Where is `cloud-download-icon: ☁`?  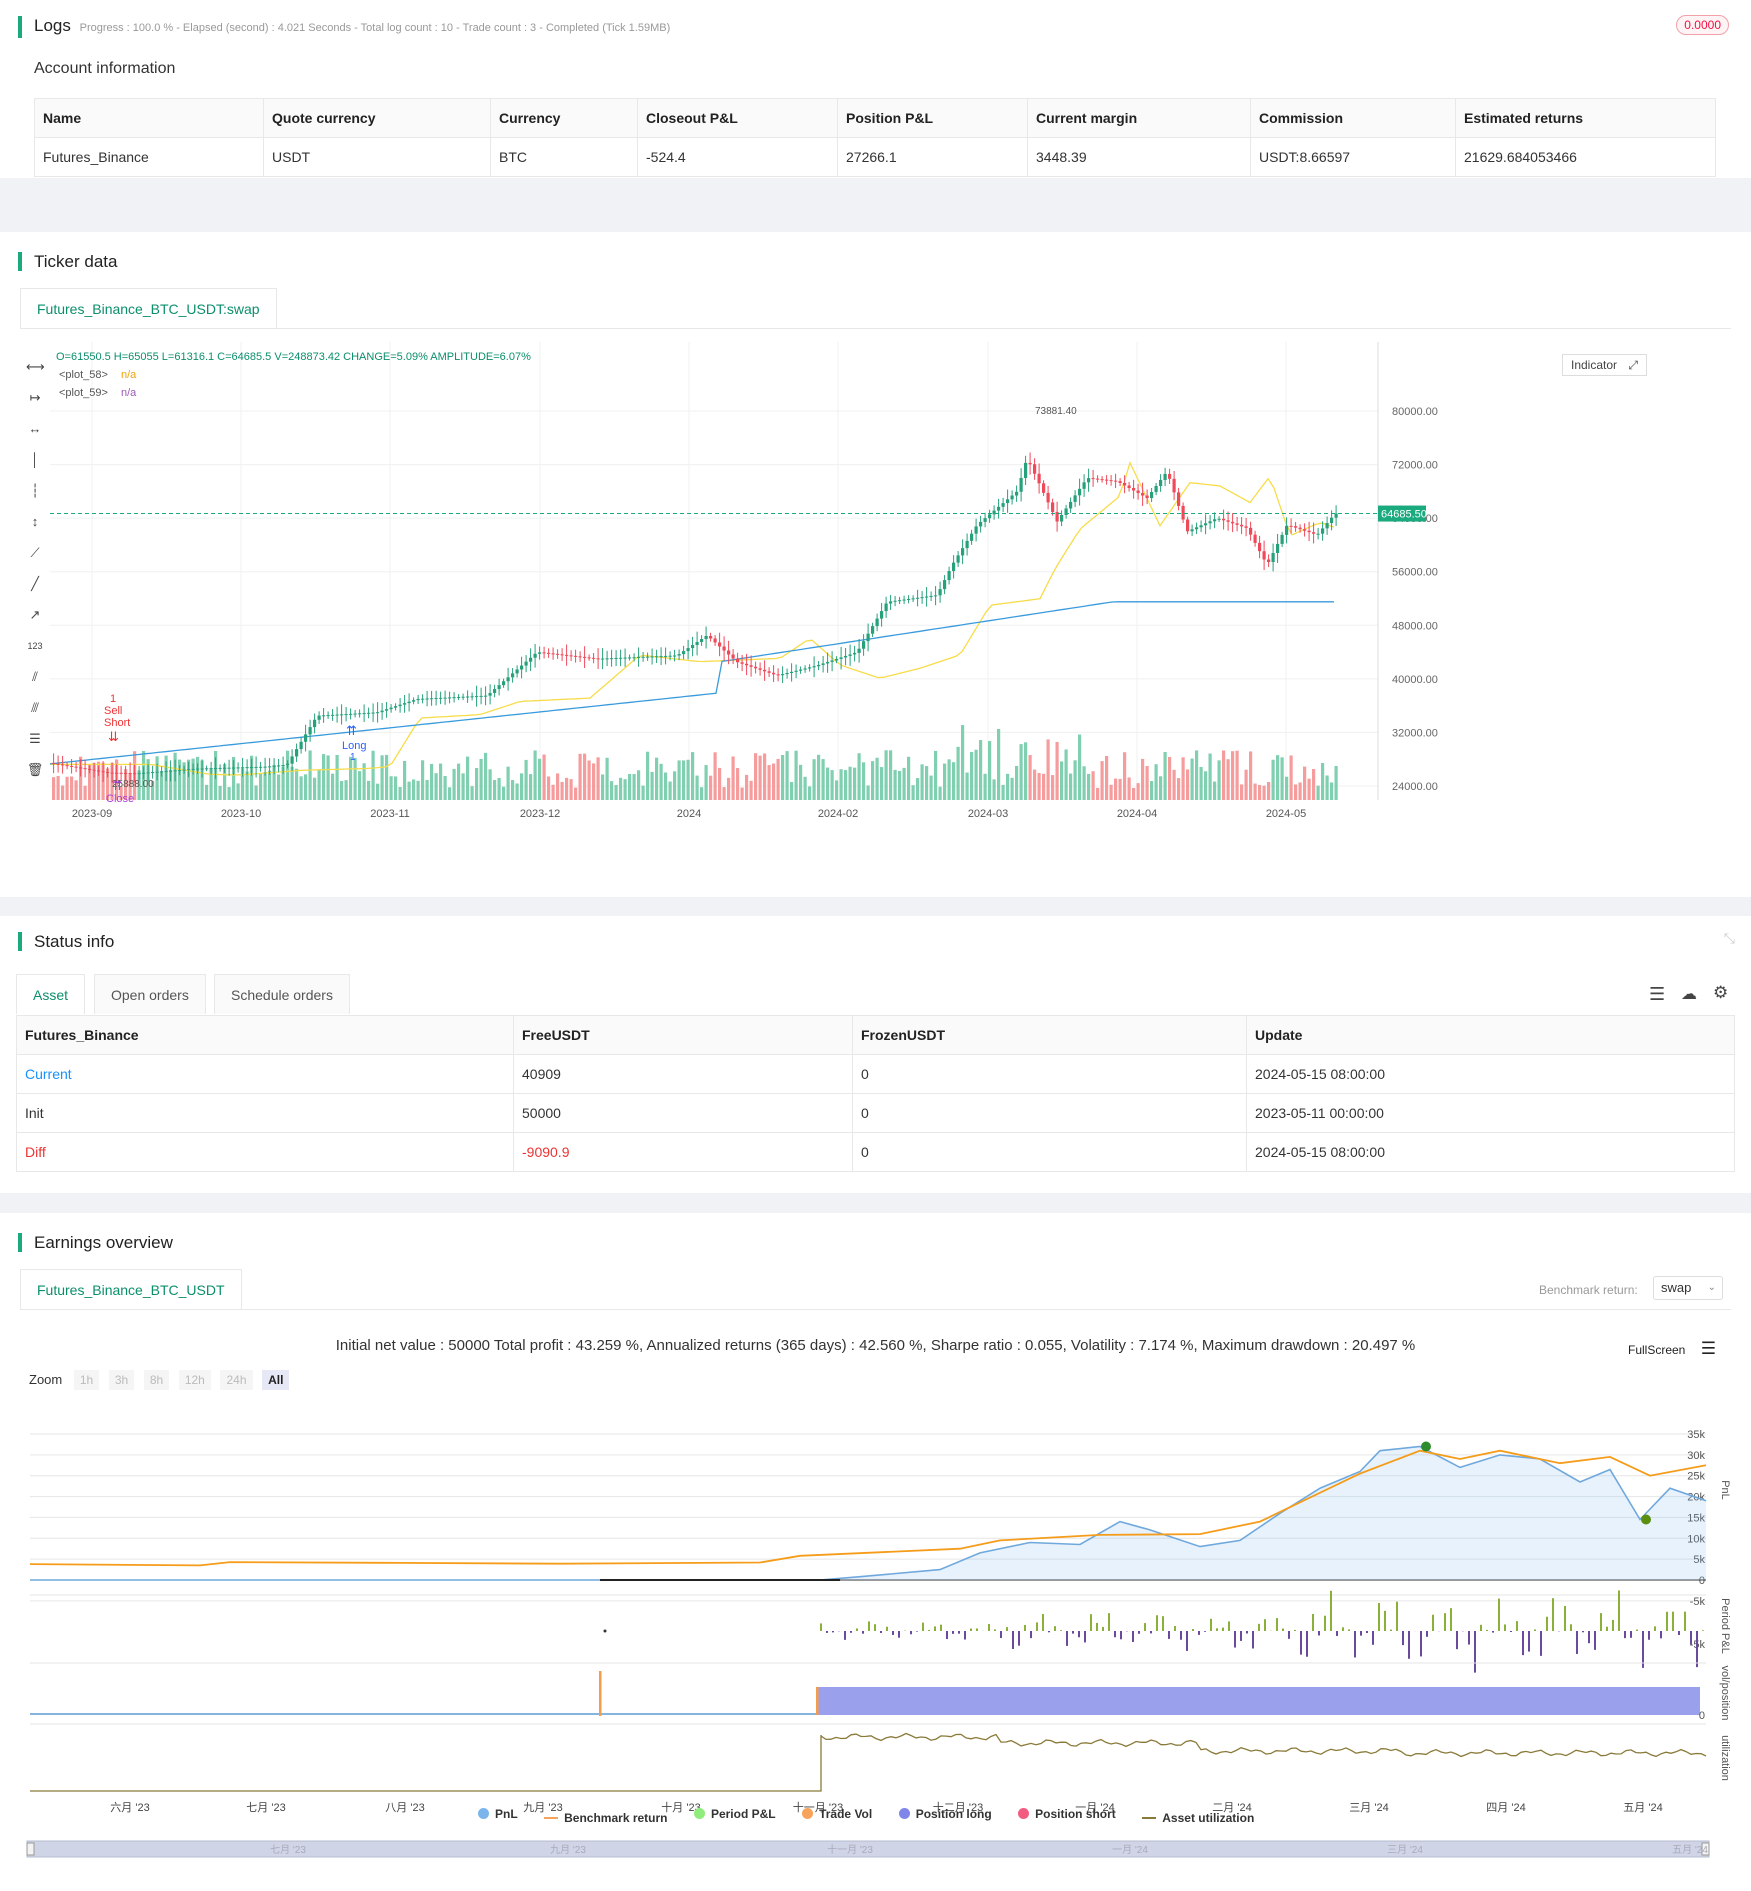 cloud-download-icon: ☁ is located at coordinates (1689, 994).